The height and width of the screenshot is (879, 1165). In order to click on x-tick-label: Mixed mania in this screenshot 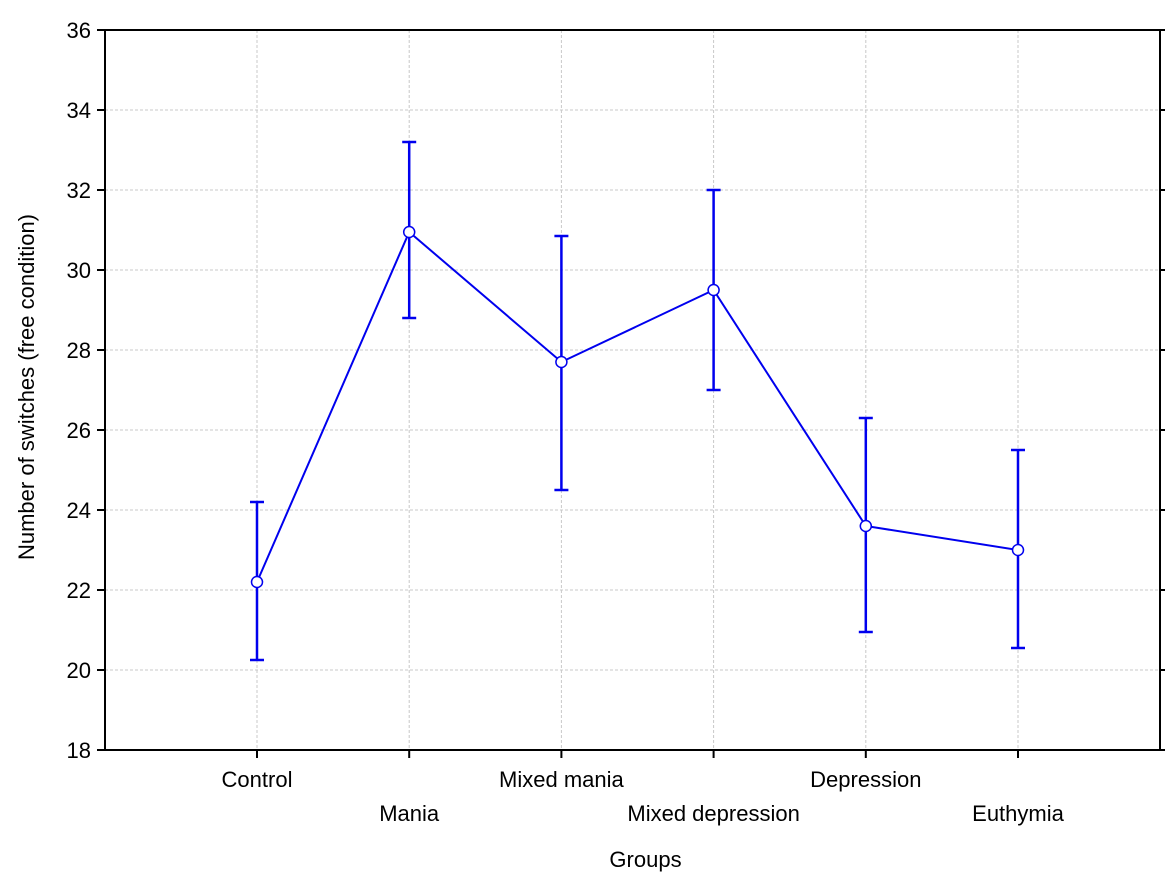, I will do `click(561, 779)`.